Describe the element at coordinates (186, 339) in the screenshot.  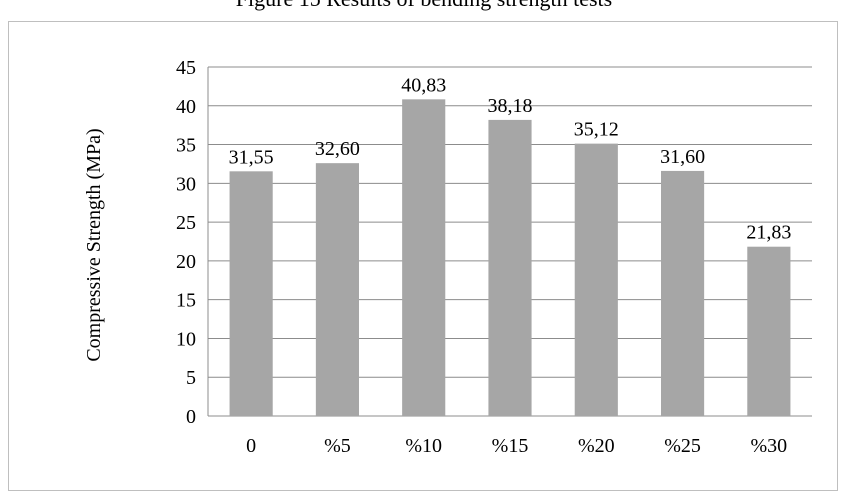
I see `y-tick-label: 10` at that location.